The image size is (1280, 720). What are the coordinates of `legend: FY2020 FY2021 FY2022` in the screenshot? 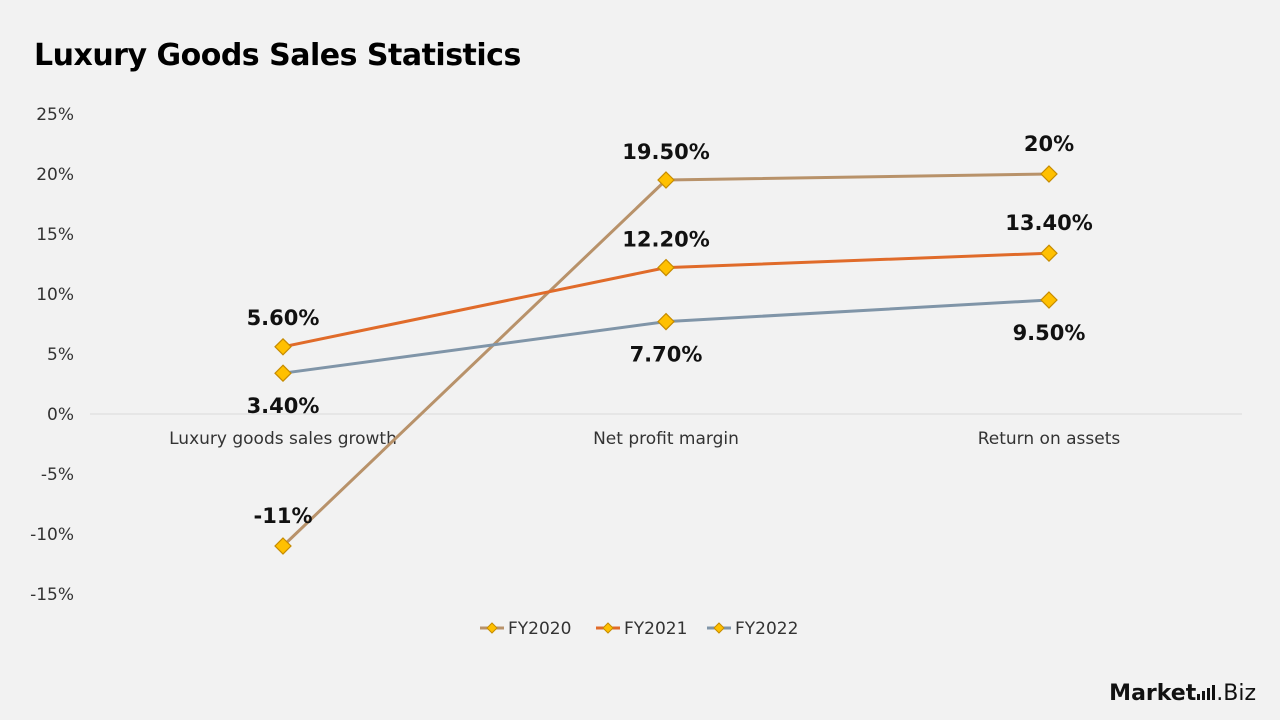 It's located at (639, 629).